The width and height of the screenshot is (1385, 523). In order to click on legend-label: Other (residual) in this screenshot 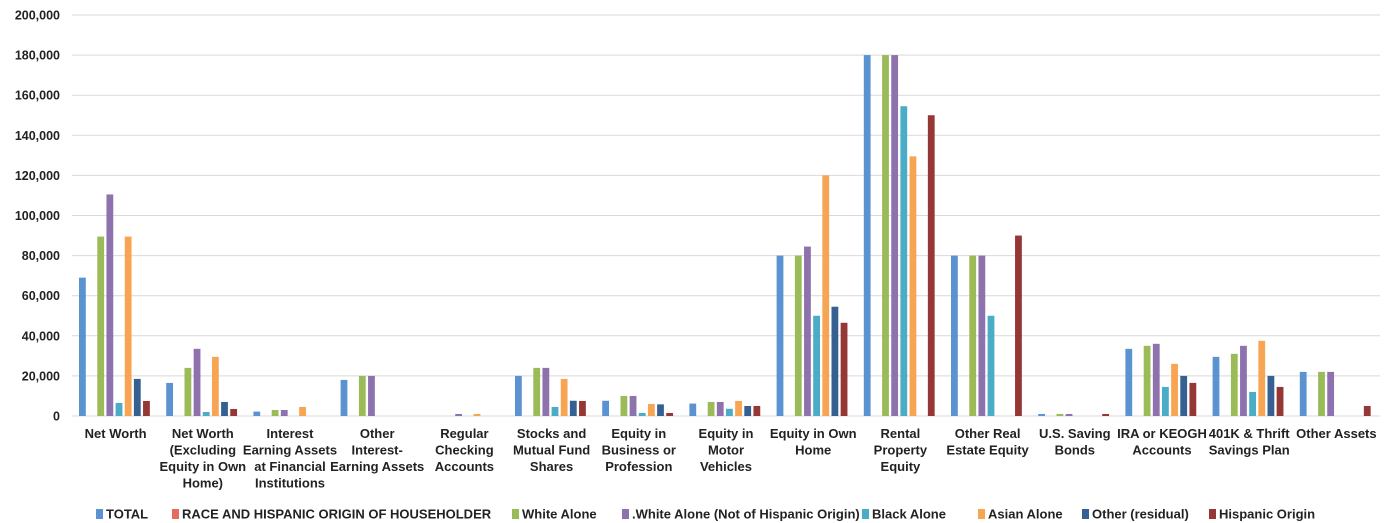, I will do `click(1140, 514)`.